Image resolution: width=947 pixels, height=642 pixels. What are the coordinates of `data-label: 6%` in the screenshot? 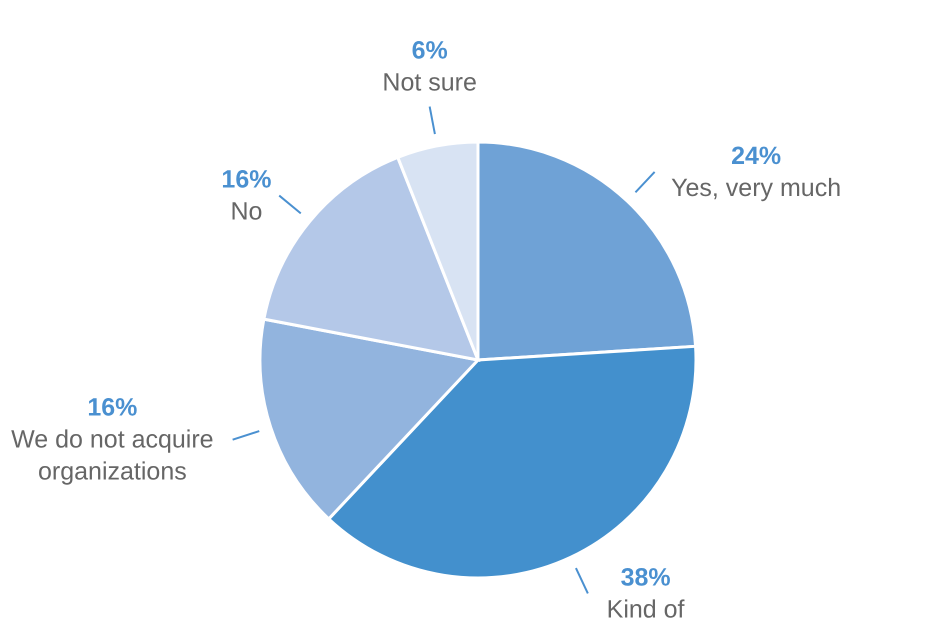 It's located at (430, 50).